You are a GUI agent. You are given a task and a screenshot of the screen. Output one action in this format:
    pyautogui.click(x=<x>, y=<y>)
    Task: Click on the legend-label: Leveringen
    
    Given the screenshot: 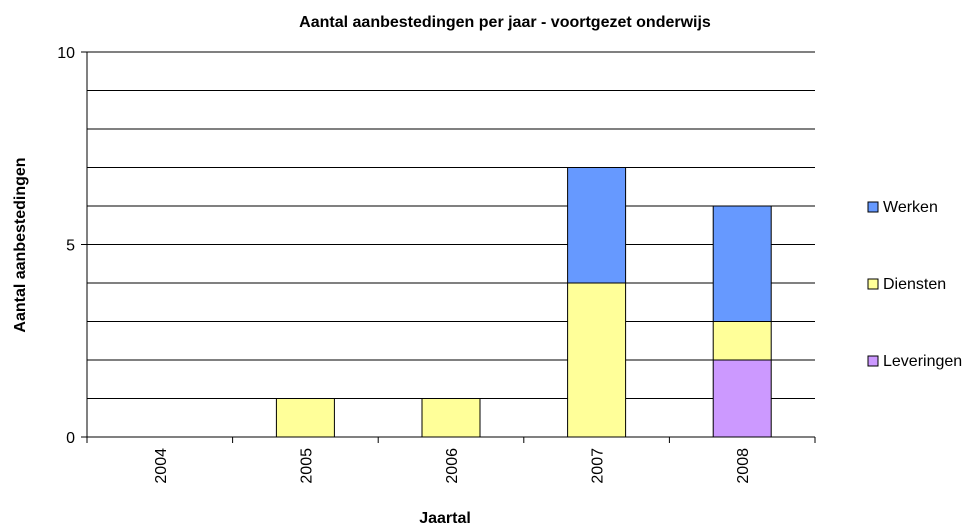 What is the action you would take?
    pyautogui.click(x=922, y=361)
    